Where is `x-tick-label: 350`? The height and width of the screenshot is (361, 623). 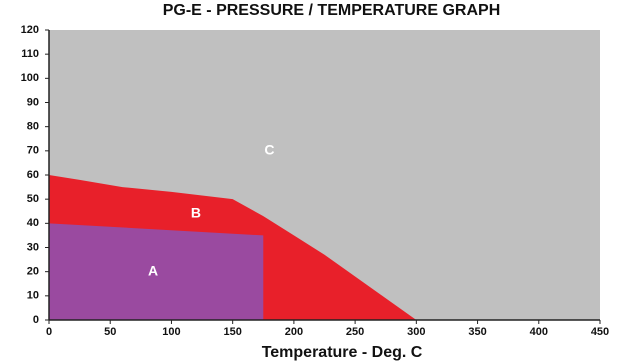
x-tick-label: 350 is located at coordinates (477, 332).